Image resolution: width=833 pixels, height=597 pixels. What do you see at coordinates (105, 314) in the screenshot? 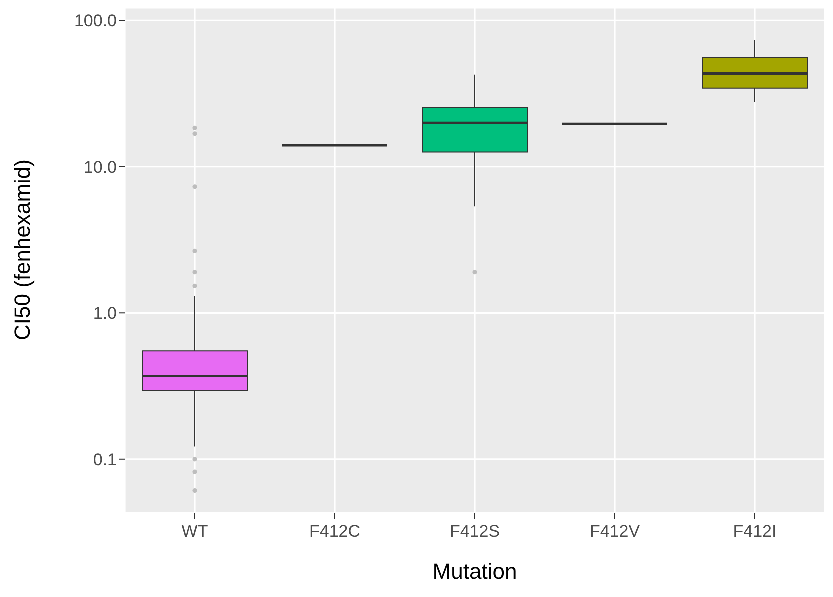
I see `y-tick-label: 1.0` at bounding box center [105, 314].